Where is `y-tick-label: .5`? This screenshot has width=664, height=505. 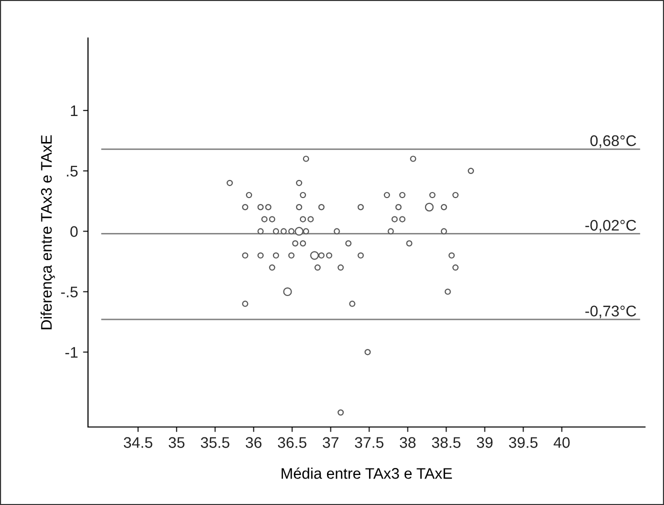 y-tick-label: .5 is located at coordinates (72, 171).